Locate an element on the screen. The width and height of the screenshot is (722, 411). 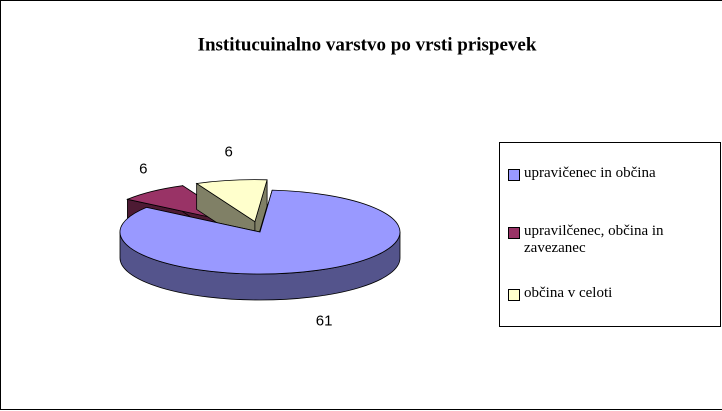
legend-label: občina v celoti is located at coordinates (568, 293).